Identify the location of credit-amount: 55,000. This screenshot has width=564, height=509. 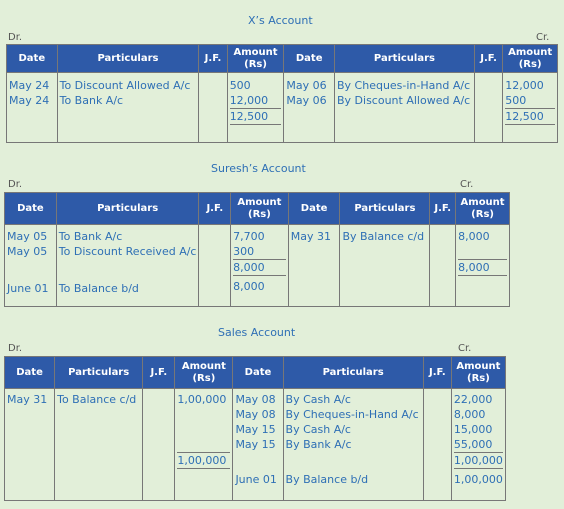
(473, 444).